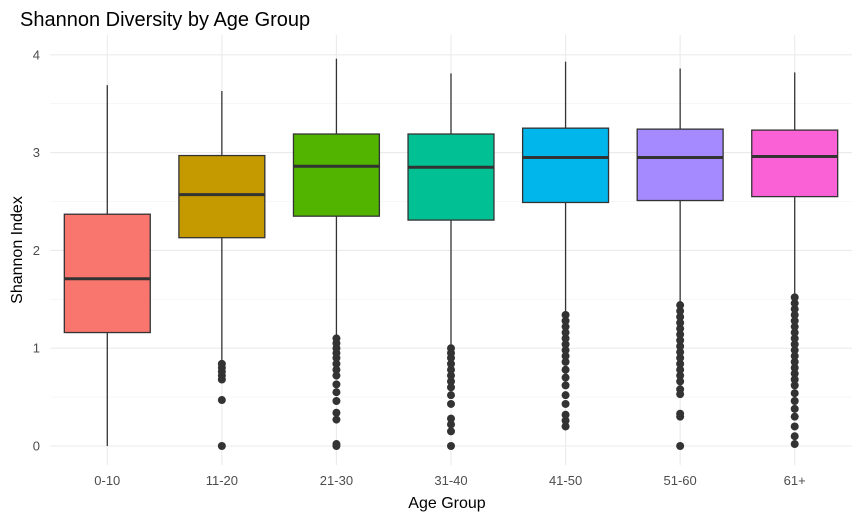  Describe the element at coordinates (795, 480) in the screenshot. I see `x-tick-label: 61+` at that location.